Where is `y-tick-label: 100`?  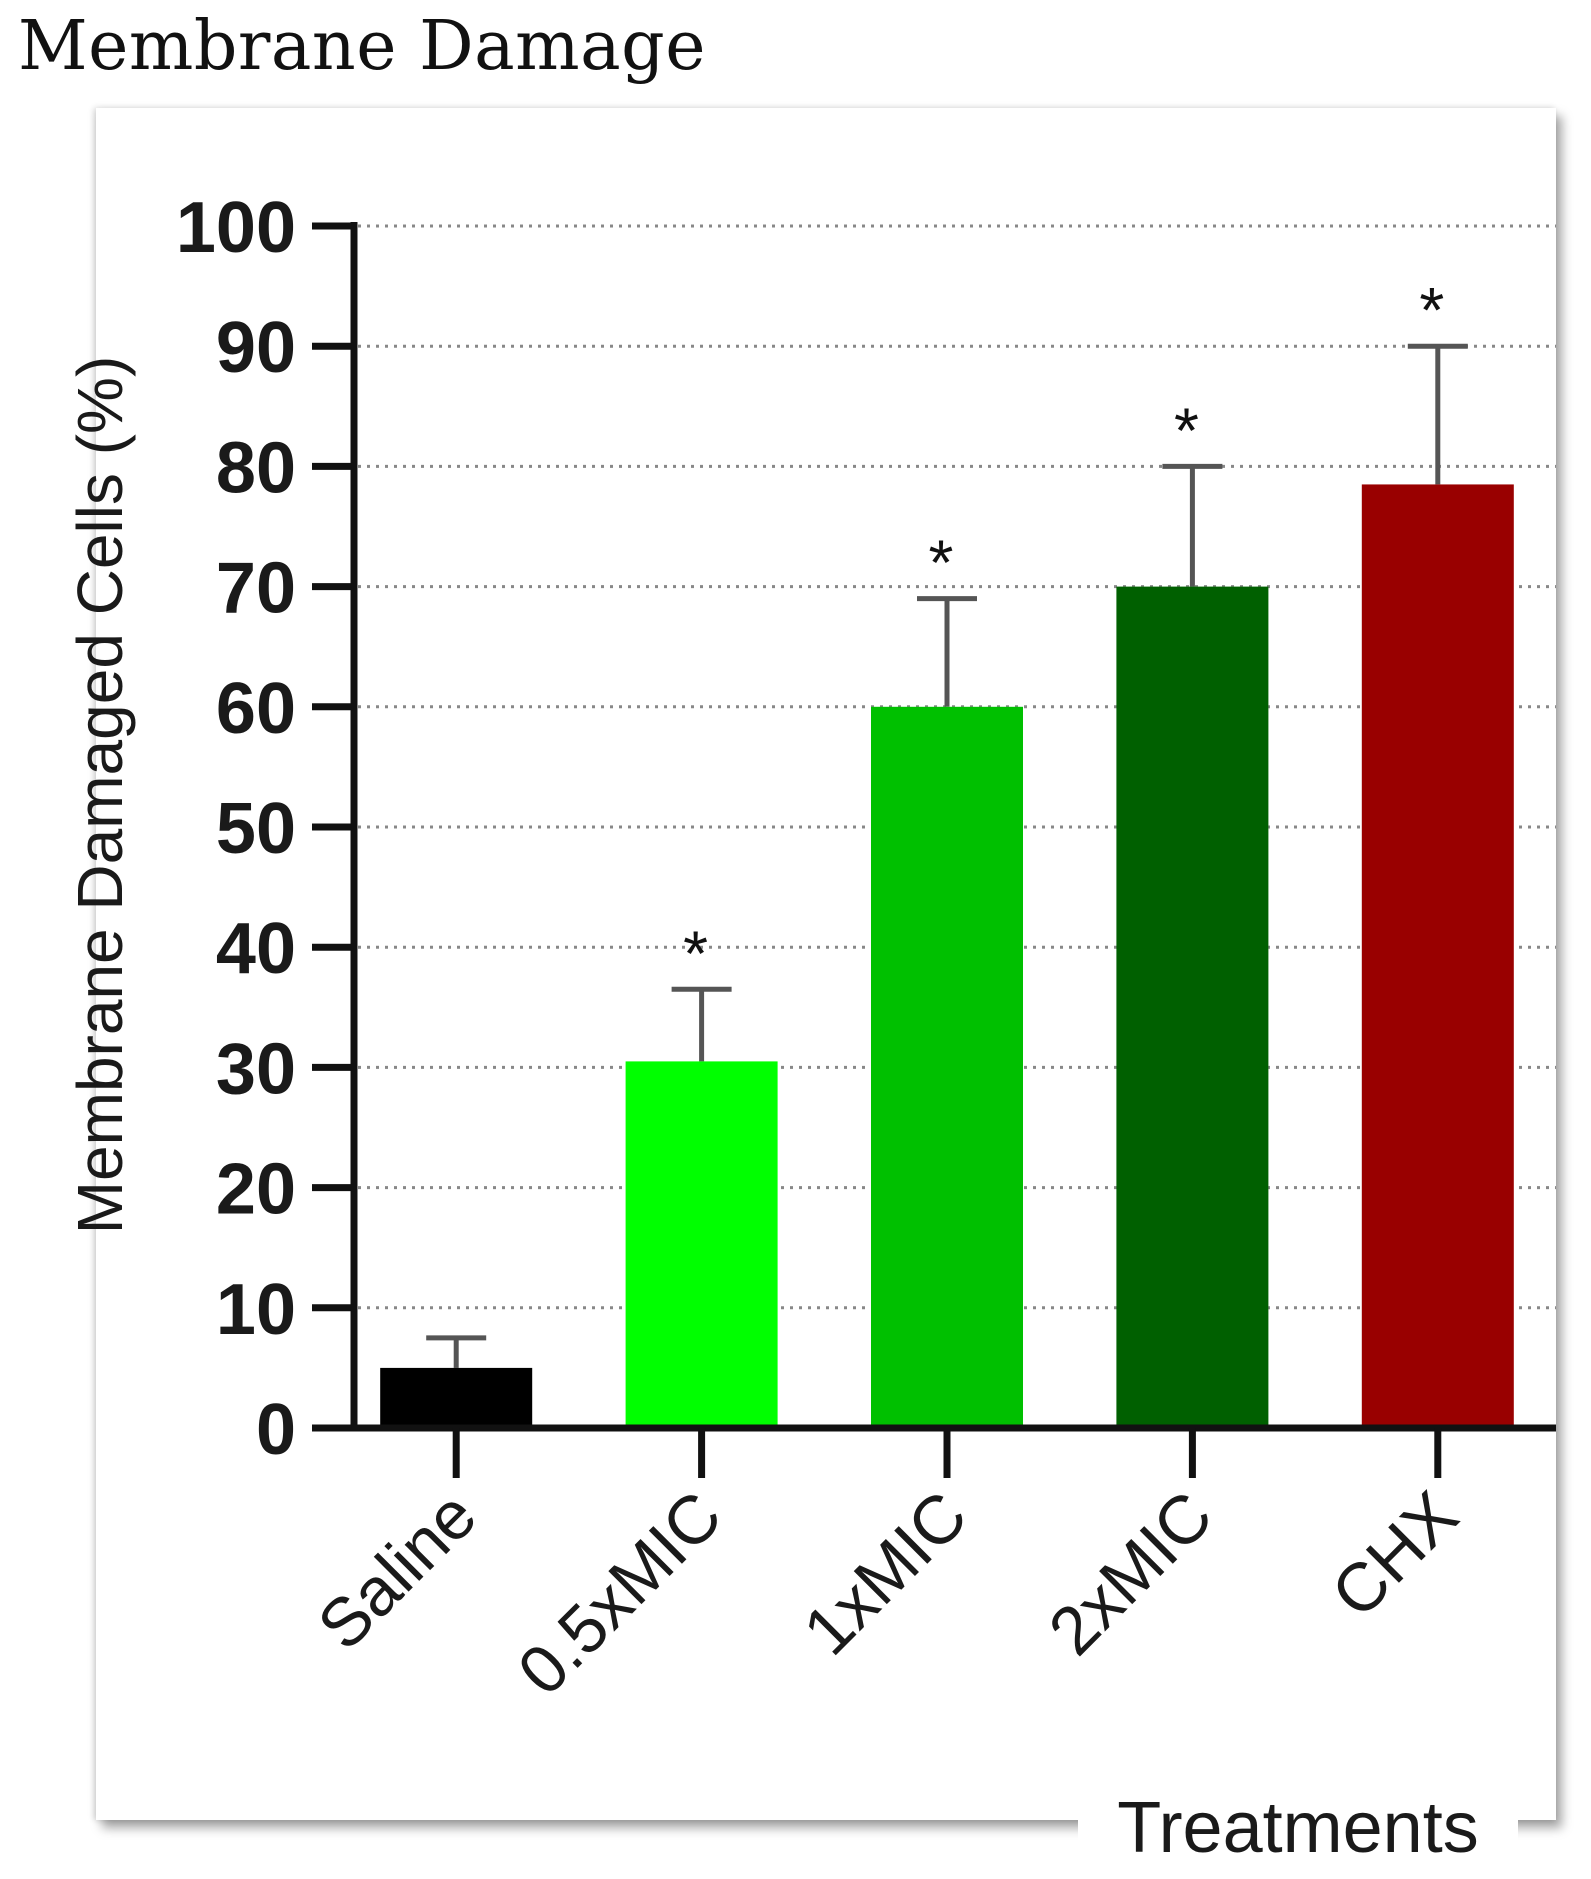
y-tick-label: 100 is located at coordinates (236, 228).